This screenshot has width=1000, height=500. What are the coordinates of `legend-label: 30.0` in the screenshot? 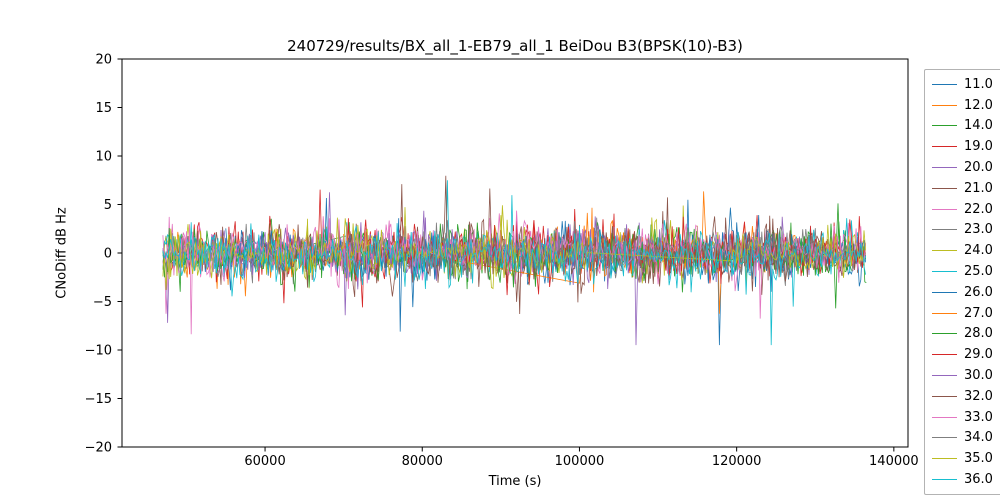 It's located at (978, 376).